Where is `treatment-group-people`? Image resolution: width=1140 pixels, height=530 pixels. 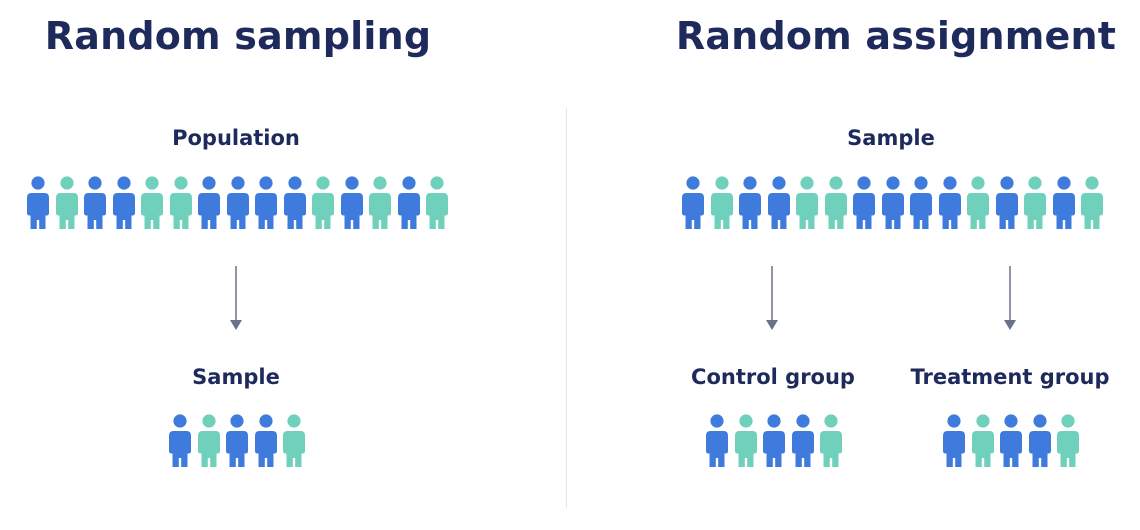 treatment-group-people is located at coordinates (1012, 444).